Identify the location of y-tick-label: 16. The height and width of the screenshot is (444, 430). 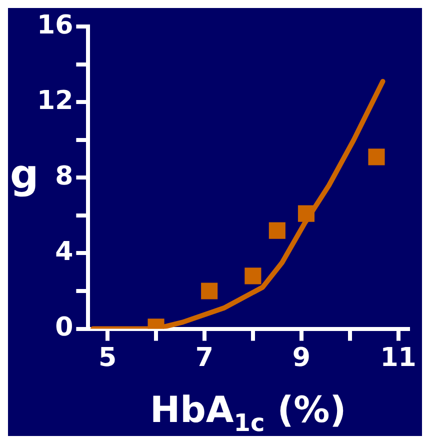
(55, 25).